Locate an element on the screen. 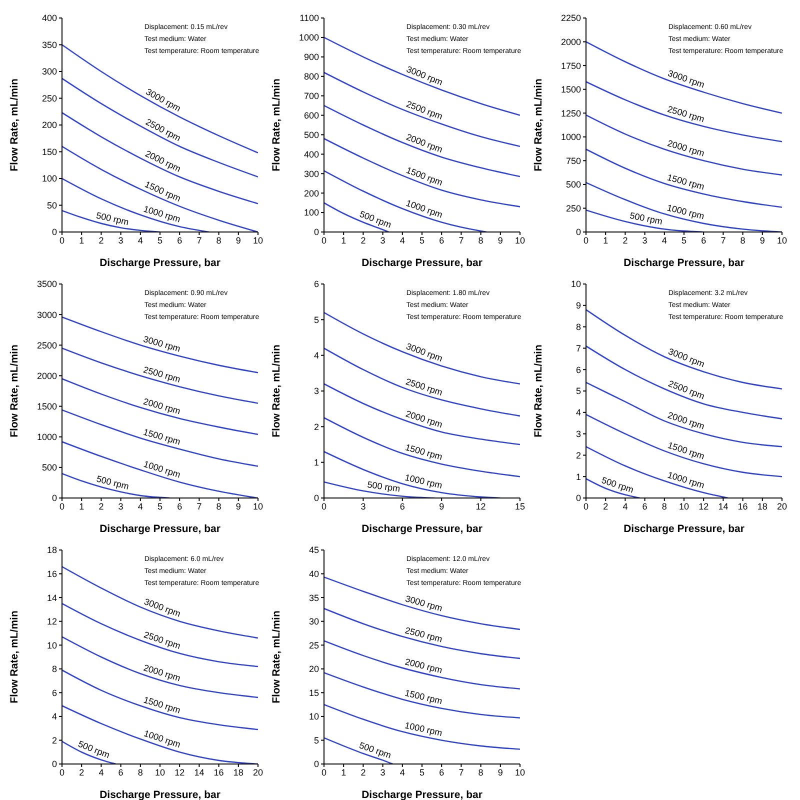 Image resolution: width=800 pixels, height=800 pixels. y-tick-label: 400 is located at coordinates (49, 18).